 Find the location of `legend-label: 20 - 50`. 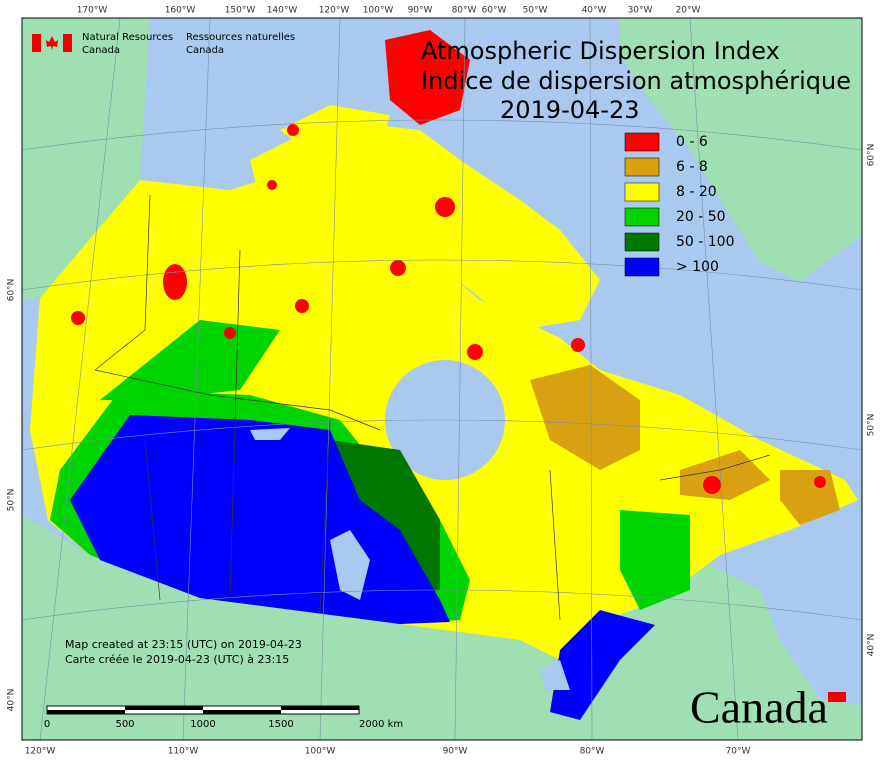

legend-label: 20 - 50 is located at coordinates (701, 217).